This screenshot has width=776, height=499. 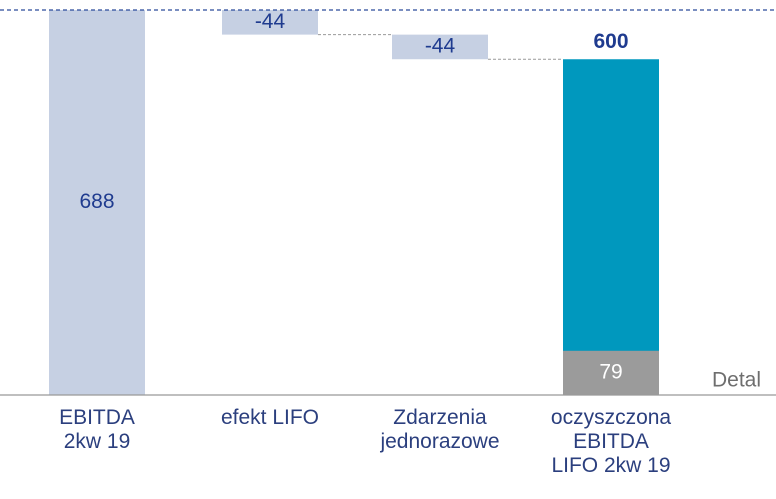 I want to click on value-label: 688, so click(x=96, y=201).